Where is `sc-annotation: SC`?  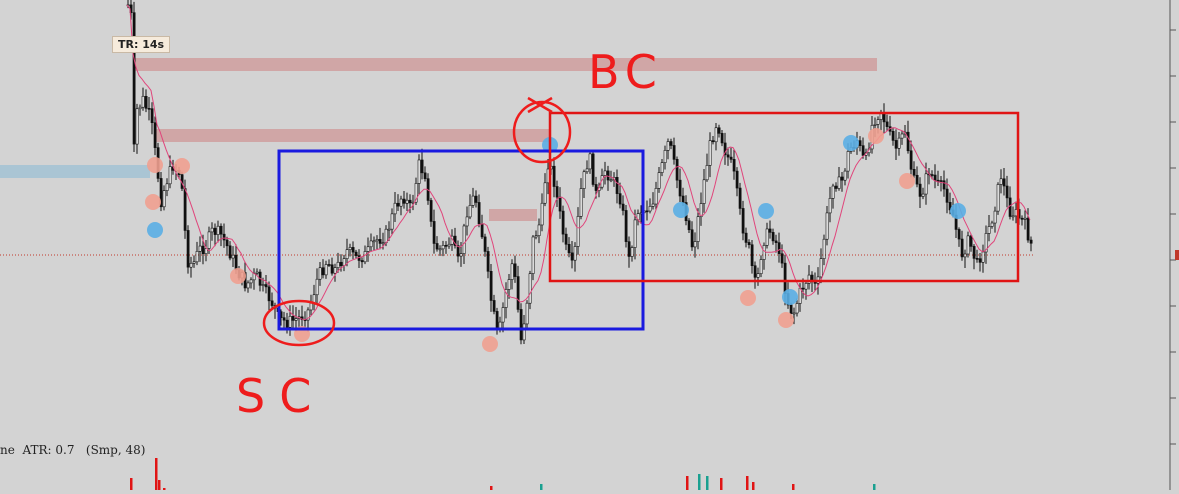
sc-annotation: SC is located at coordinates (280, 396).